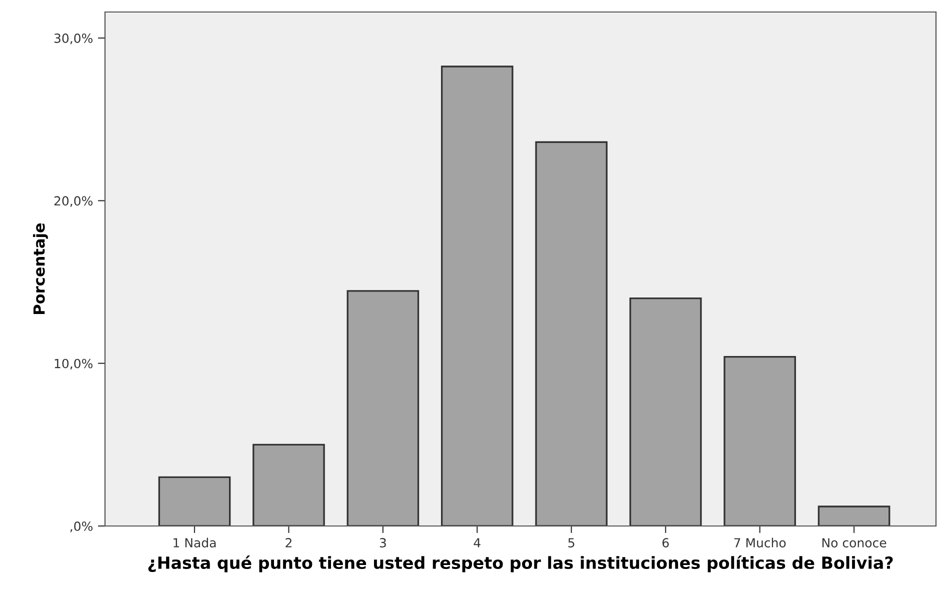 This screenshot has width=938, height=605. I want to click on x-tick-label: 2, so click(289, 543).